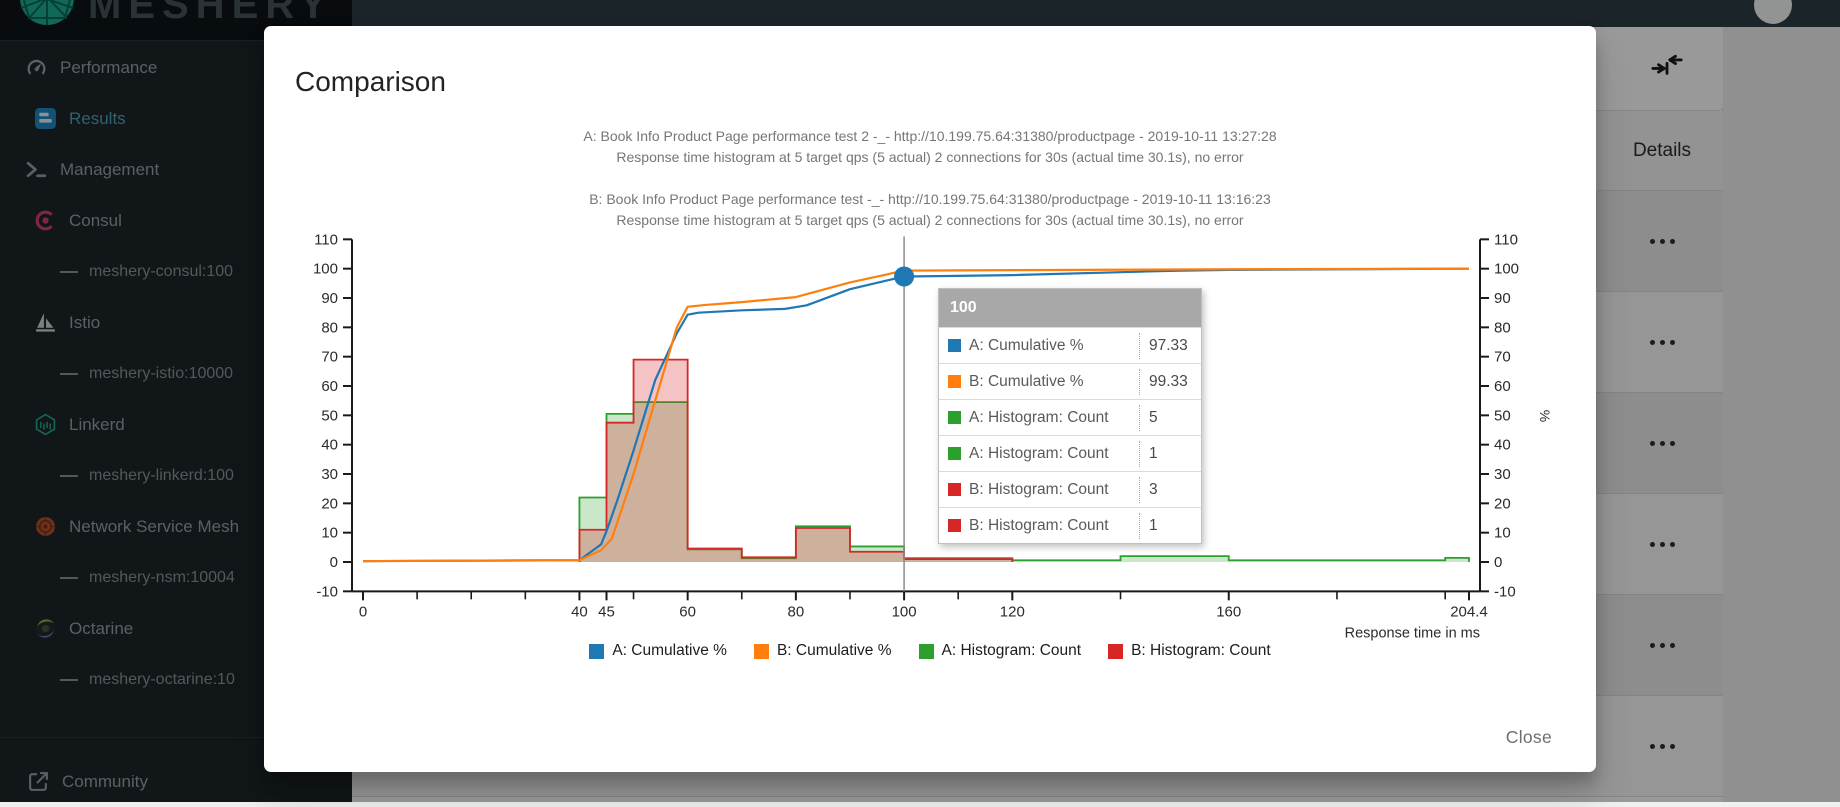 The width and height of the screenshot is (1840, 807). What do you see at coordinates (1170, 489) in the screenshot?
I see `tooltip-series-value: 3` at bounding box center [1170, 489].